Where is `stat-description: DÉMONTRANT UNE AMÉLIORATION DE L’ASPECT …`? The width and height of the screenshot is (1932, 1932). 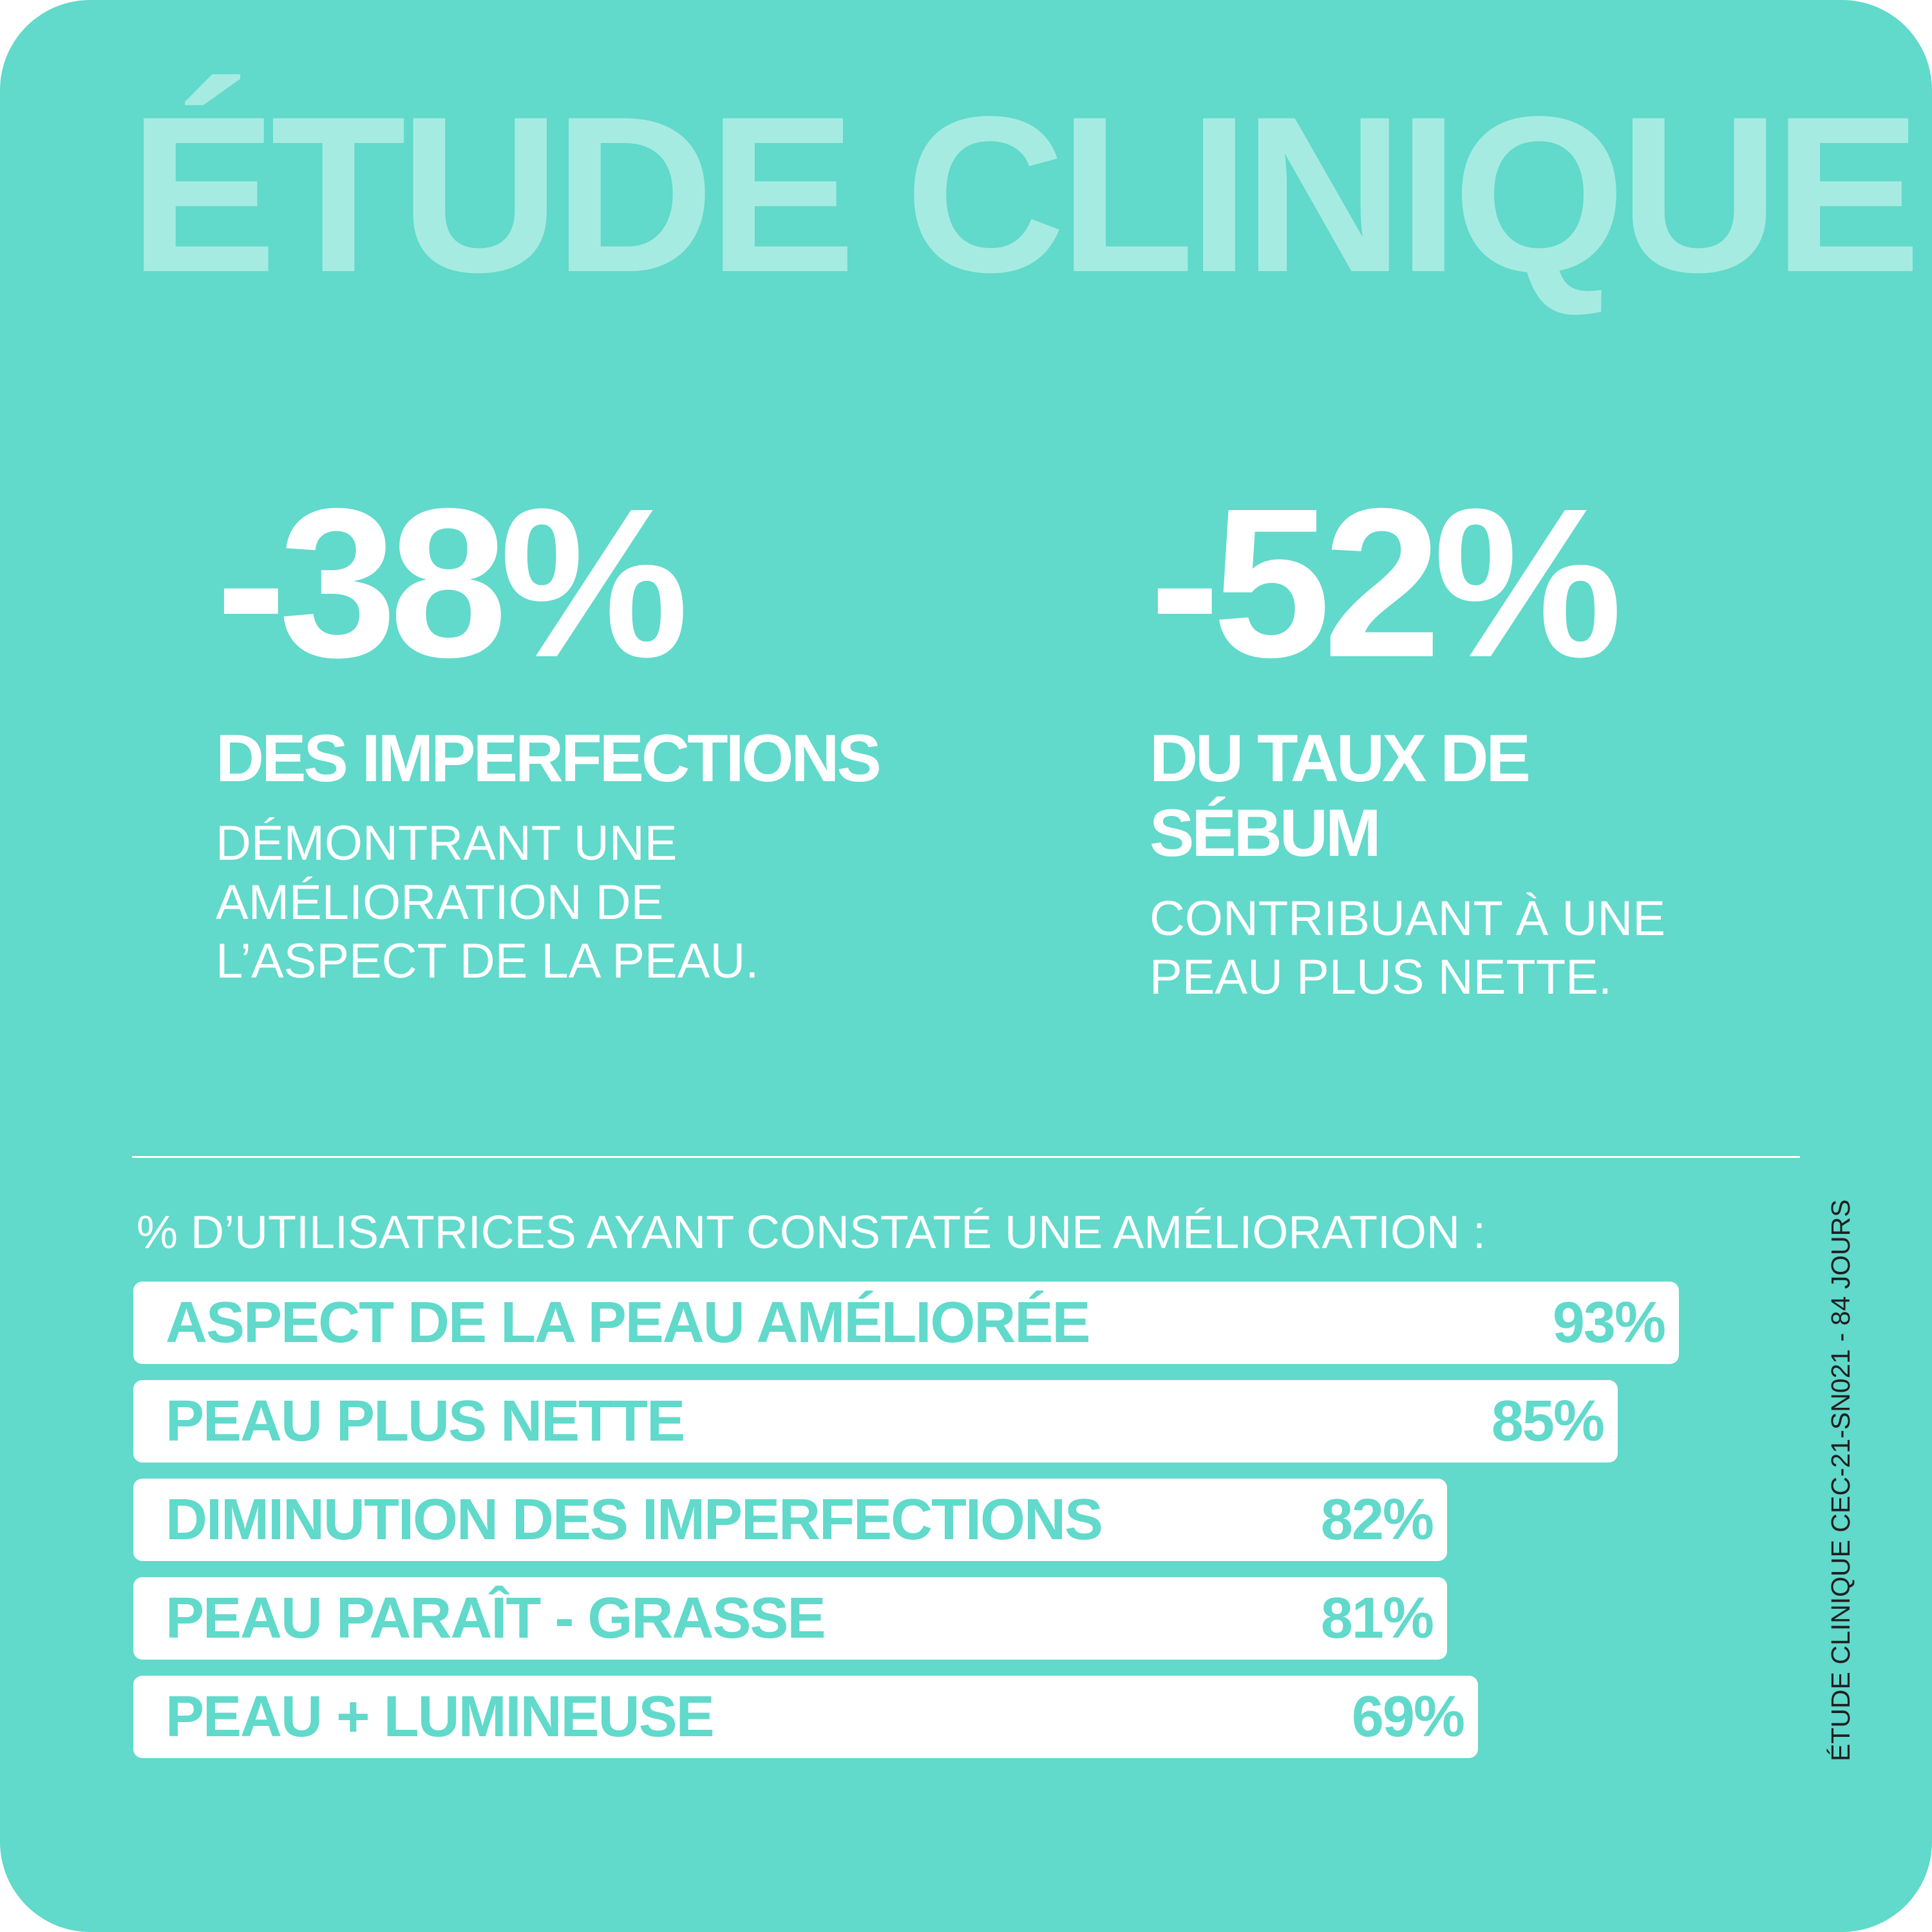
stat-description: DÉMONTRANT UNE AMÉLIORATION DE L’ASPECT … is located at coordinates (487, 903).